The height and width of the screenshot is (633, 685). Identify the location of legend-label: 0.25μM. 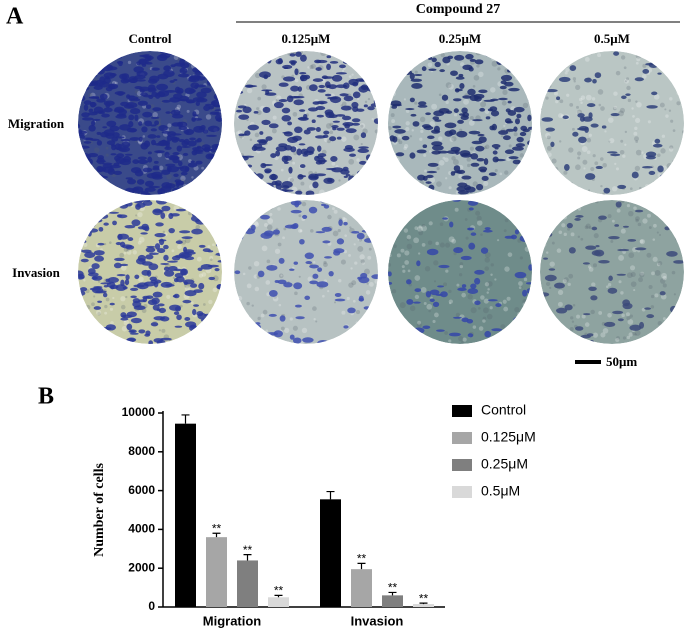
(504, 464).